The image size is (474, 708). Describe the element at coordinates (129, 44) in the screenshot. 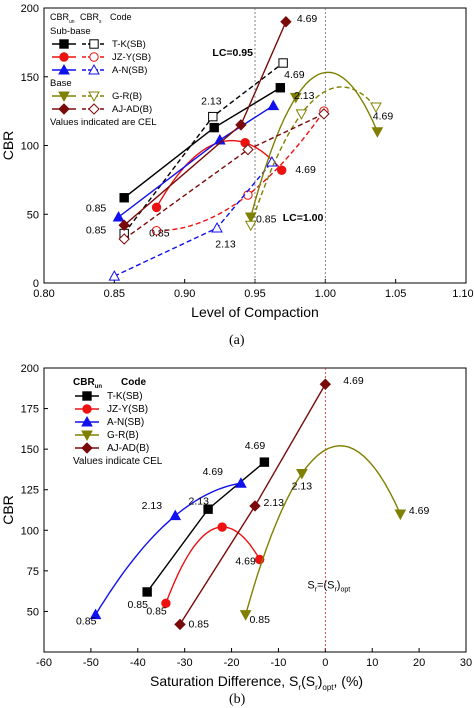

I see `legend-entry-label: T-K(SB)` at that location.